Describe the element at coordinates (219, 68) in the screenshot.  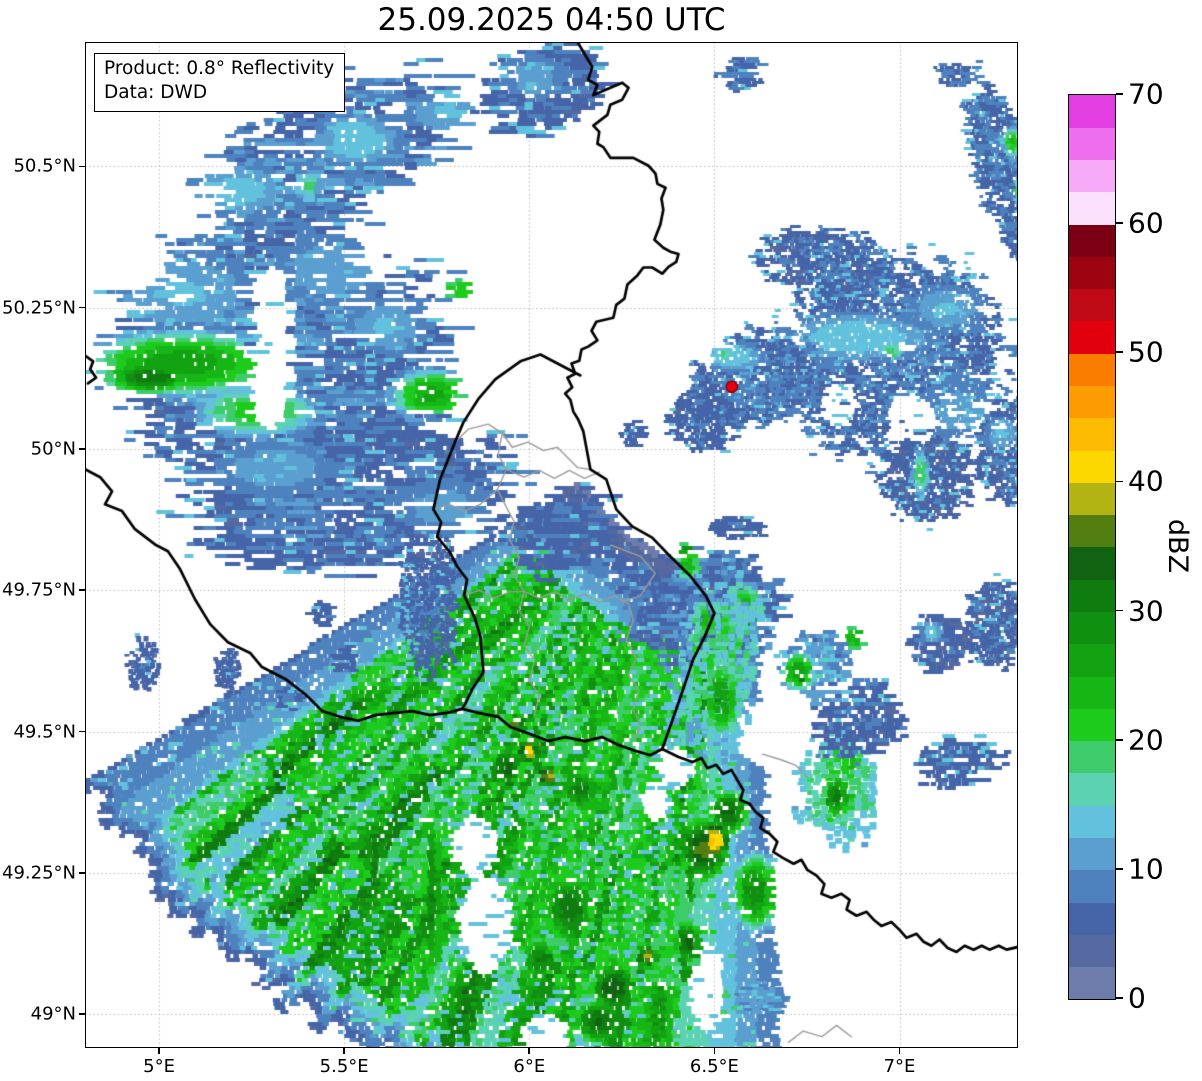
I see `product-label: Product: 0.8° Reflectivity` at that location.